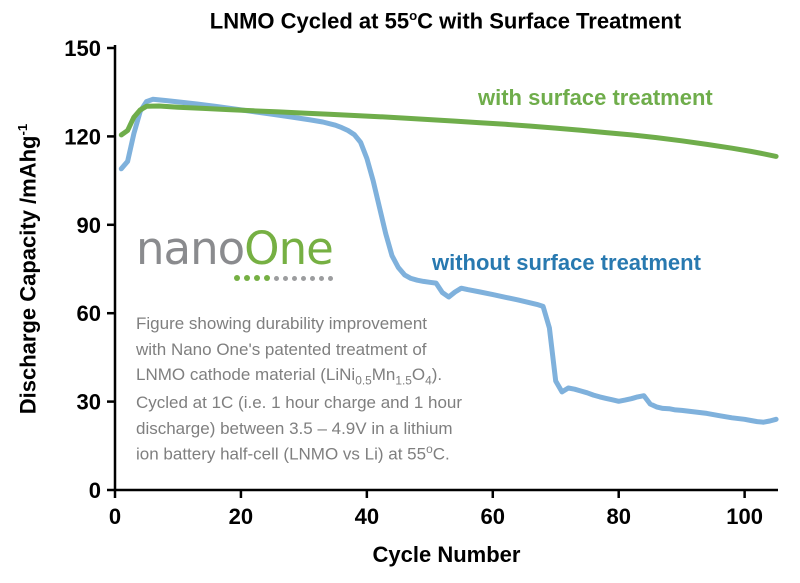  Describe the element at coordinates (595, 97) in the screenshot. I see `annotation-with-surface-treatment: with surface treatment` at that location.